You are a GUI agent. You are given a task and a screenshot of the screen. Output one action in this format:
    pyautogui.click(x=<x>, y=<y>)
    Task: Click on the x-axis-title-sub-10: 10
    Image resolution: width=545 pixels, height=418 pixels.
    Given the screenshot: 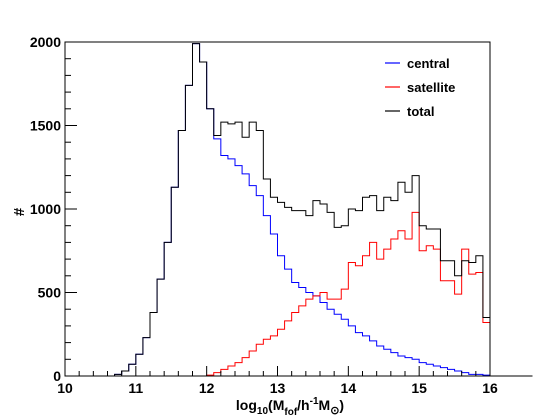 What is the action you would take?
    pyautogui.click(x=263, y=411)
    